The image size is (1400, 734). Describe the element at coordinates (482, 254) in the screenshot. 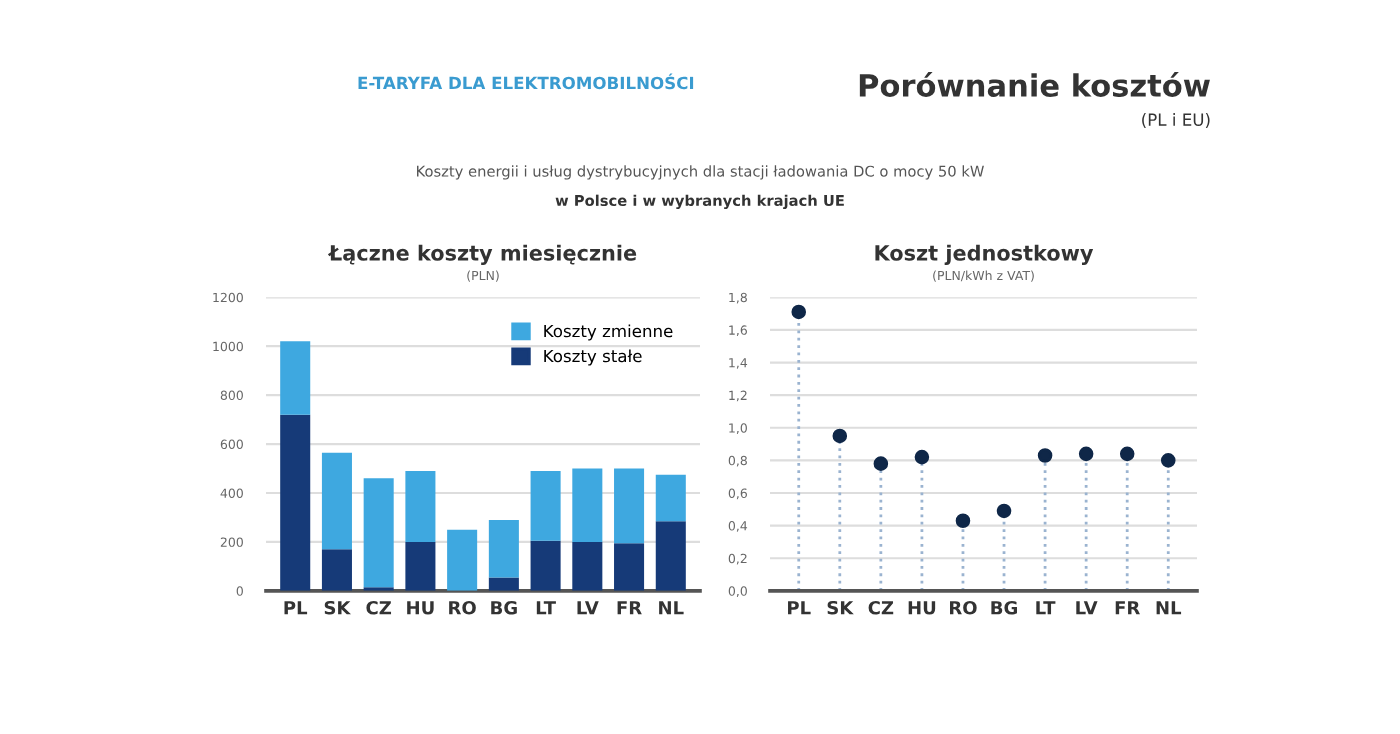

I see `chart-title: Łączne koszty miesięcznie` at that location.